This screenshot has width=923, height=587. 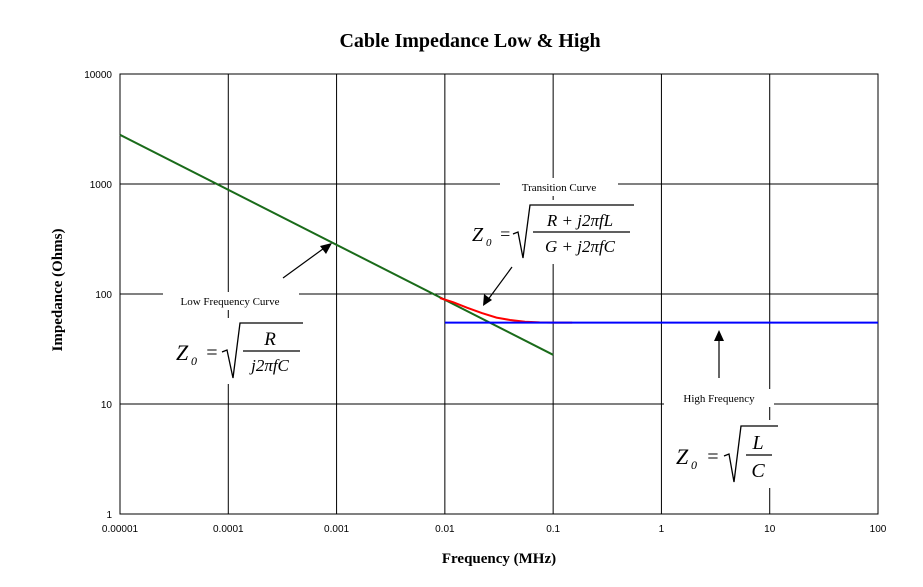 What do you see at coordinates (499, 559) in the screenshot?
I see `x-axis-label: Frequency (MHz)` at bounding box center [499, 559].